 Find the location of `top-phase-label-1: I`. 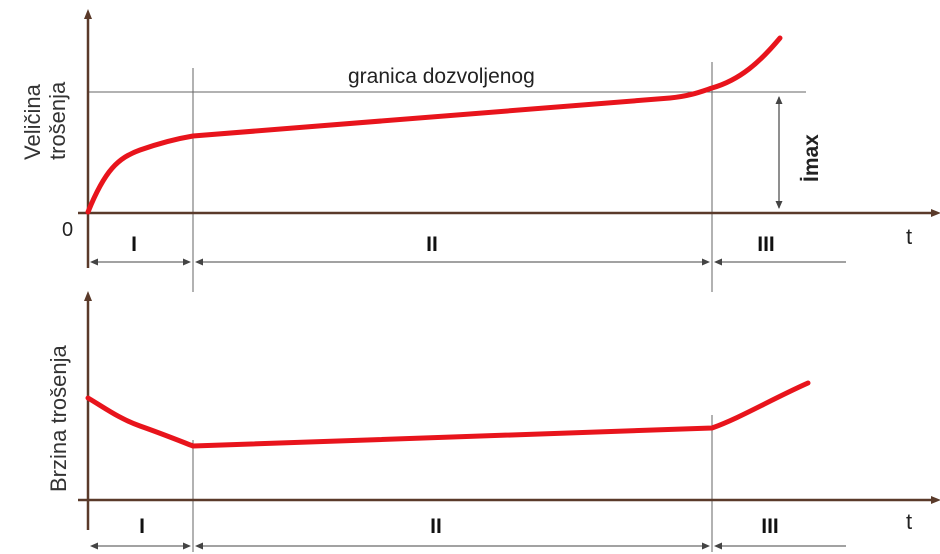

top-phase-label-1: I is located at coordinates (134, 244).